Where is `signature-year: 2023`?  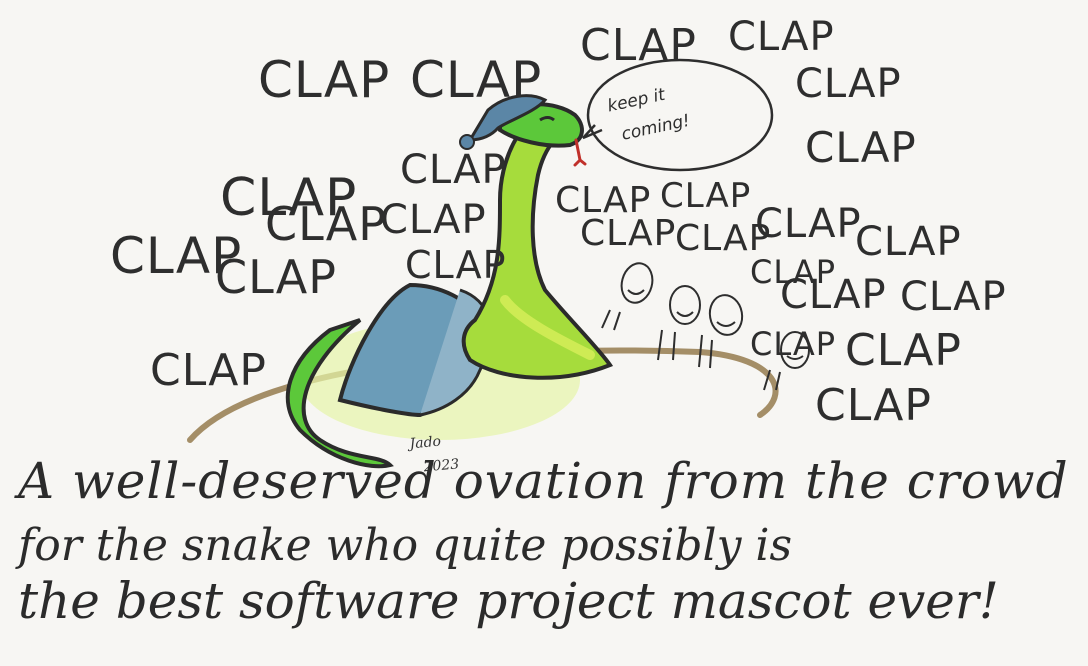 signature-year: 2023 is located at coordinates (441, 465).